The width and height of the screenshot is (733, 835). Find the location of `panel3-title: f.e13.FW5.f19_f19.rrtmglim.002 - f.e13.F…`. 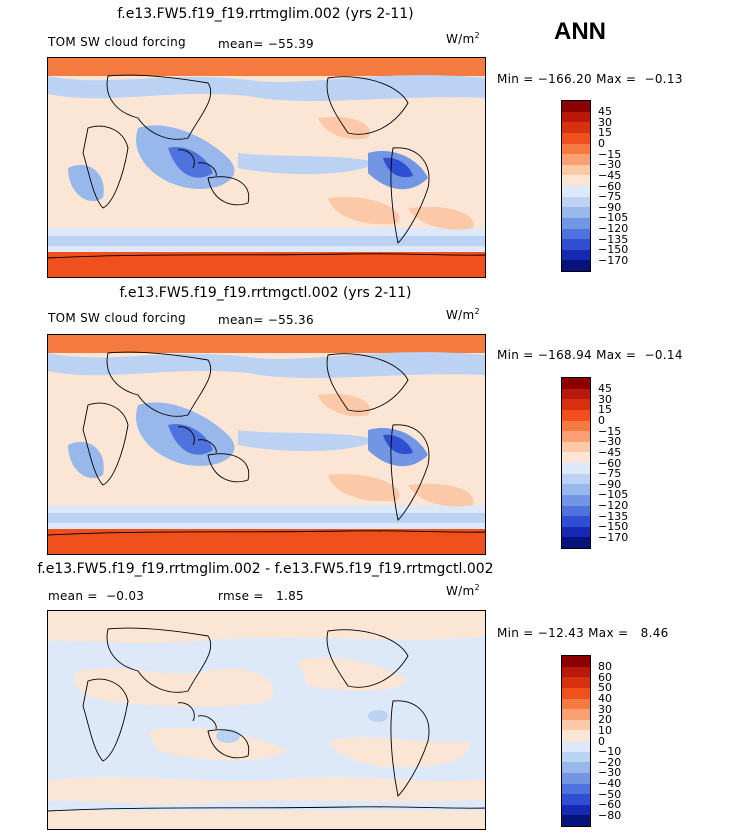

panel3-title: f.e13.FW5.f19_f19.rrtmglim.002 - f.e13.F… is located at coordinates (265, 569).